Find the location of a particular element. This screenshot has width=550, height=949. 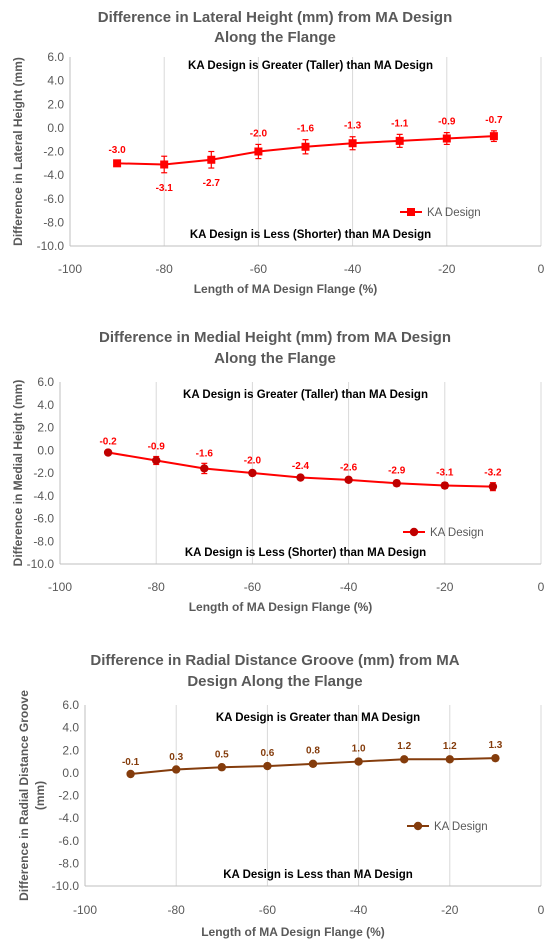

data-label: -2.9 is located at coordinates (397, 470).